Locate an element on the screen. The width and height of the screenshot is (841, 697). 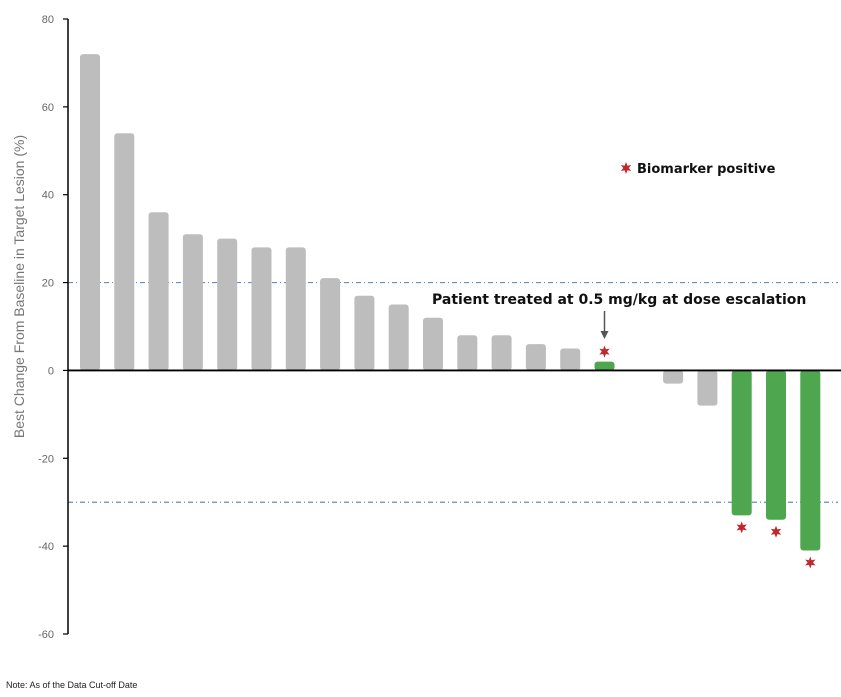
legend-marker-icon is located at coordinates (626, 168).